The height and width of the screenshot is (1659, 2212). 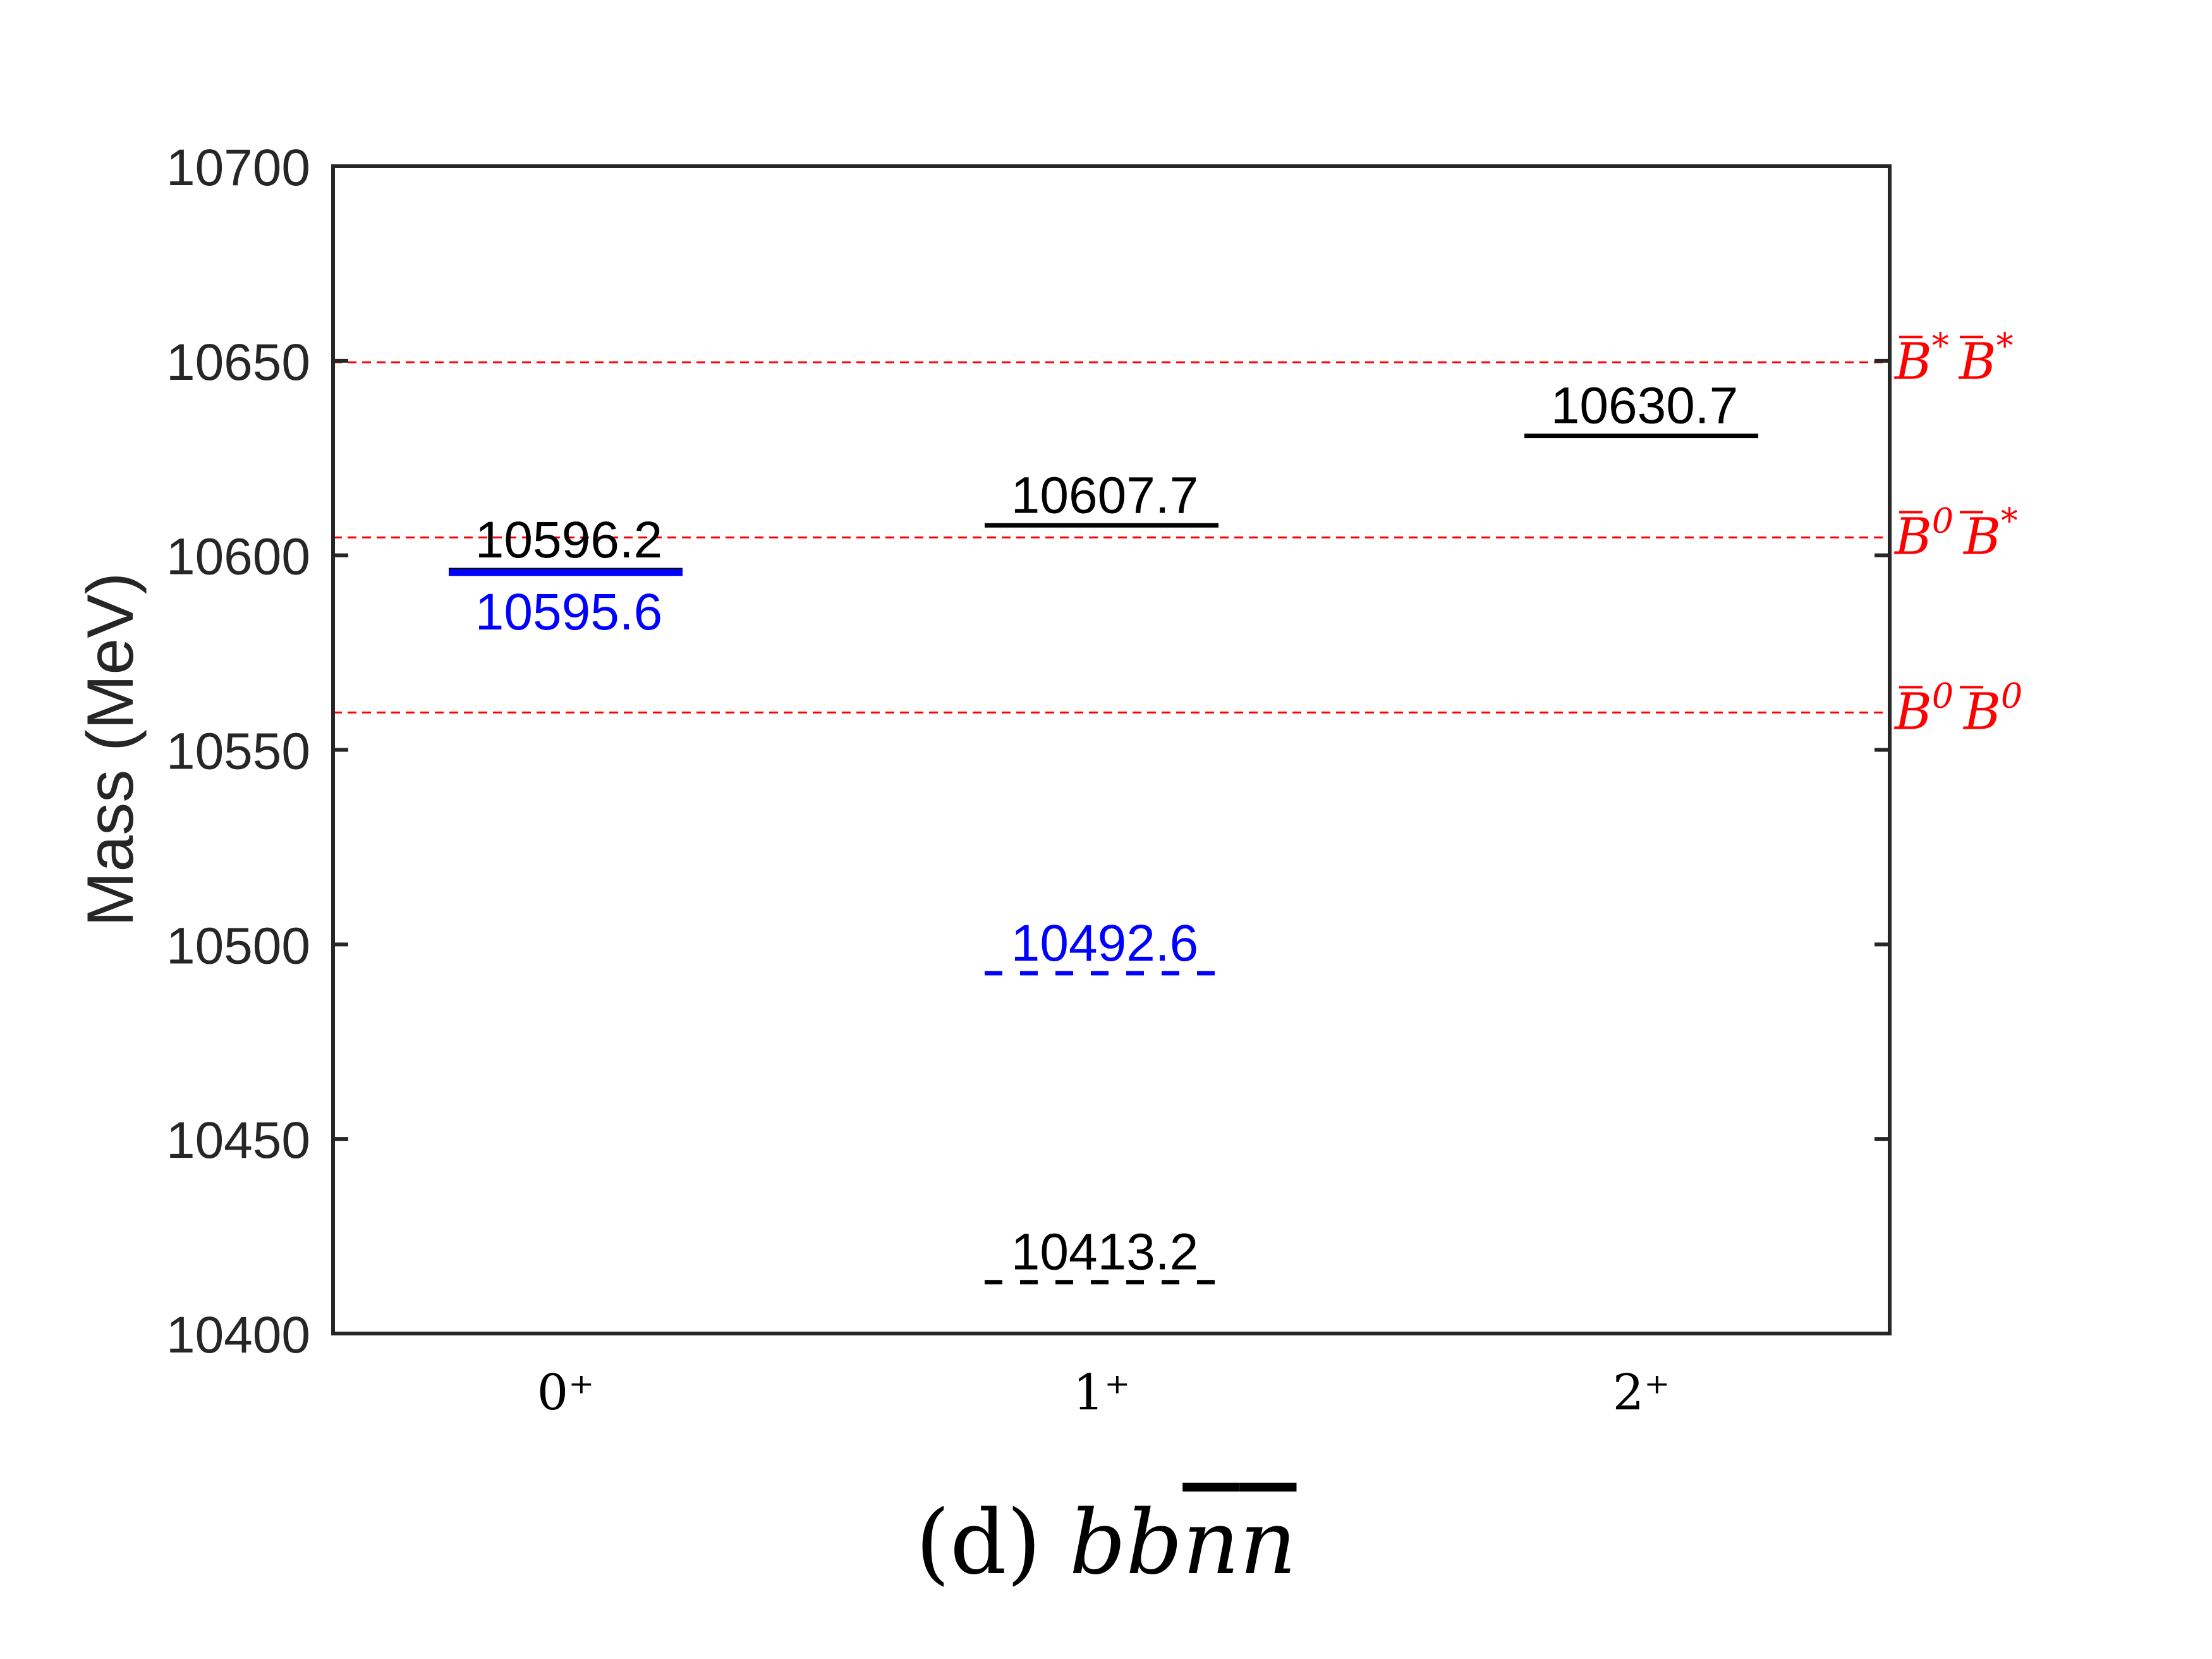 I want to click on y-tick-label: 10550, so click(x=238, y=752).